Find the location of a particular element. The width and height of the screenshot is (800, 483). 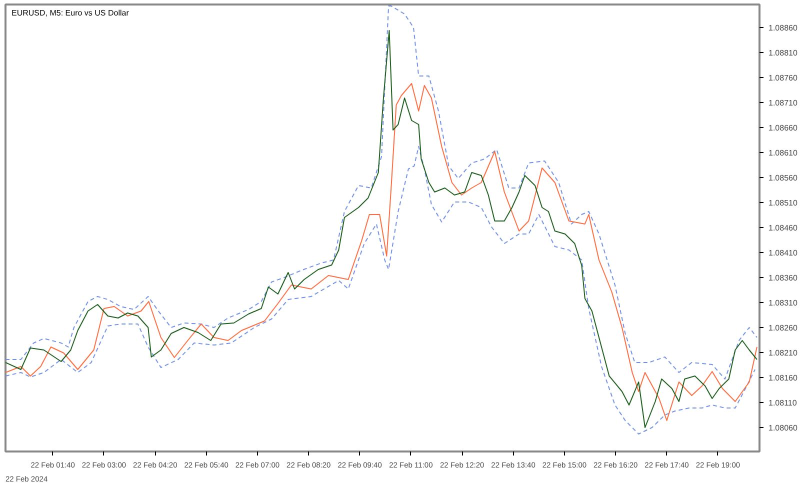

y-tick-label: 1.08110 is located at coordinates (783, 403).